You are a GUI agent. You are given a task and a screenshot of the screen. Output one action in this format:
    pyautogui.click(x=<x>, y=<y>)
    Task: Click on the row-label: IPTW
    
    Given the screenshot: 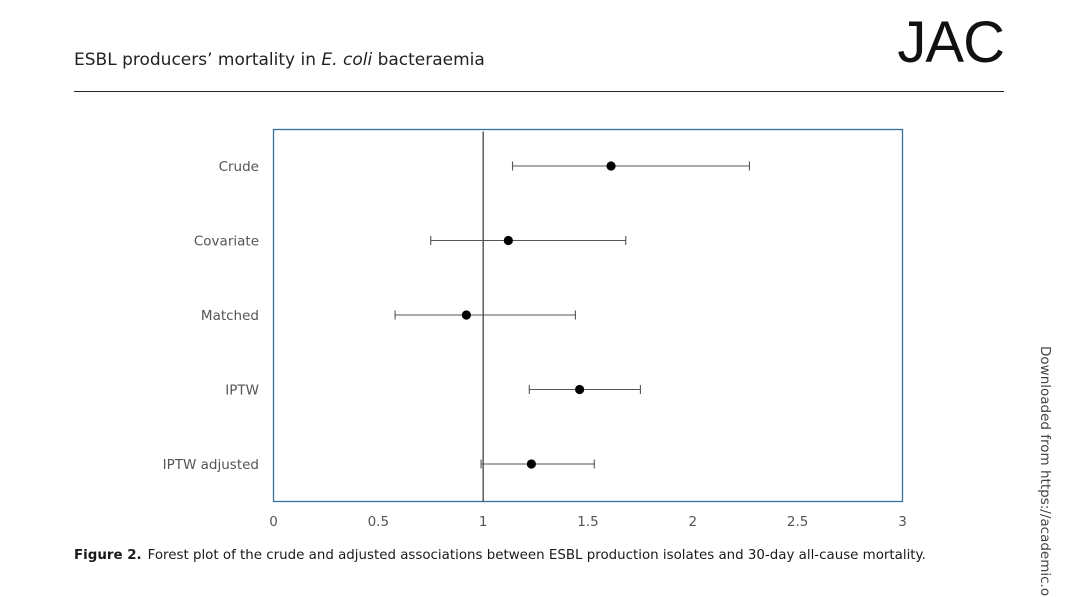 What is the action you would take?
    pyautogui.click(x=242, y=391)
    